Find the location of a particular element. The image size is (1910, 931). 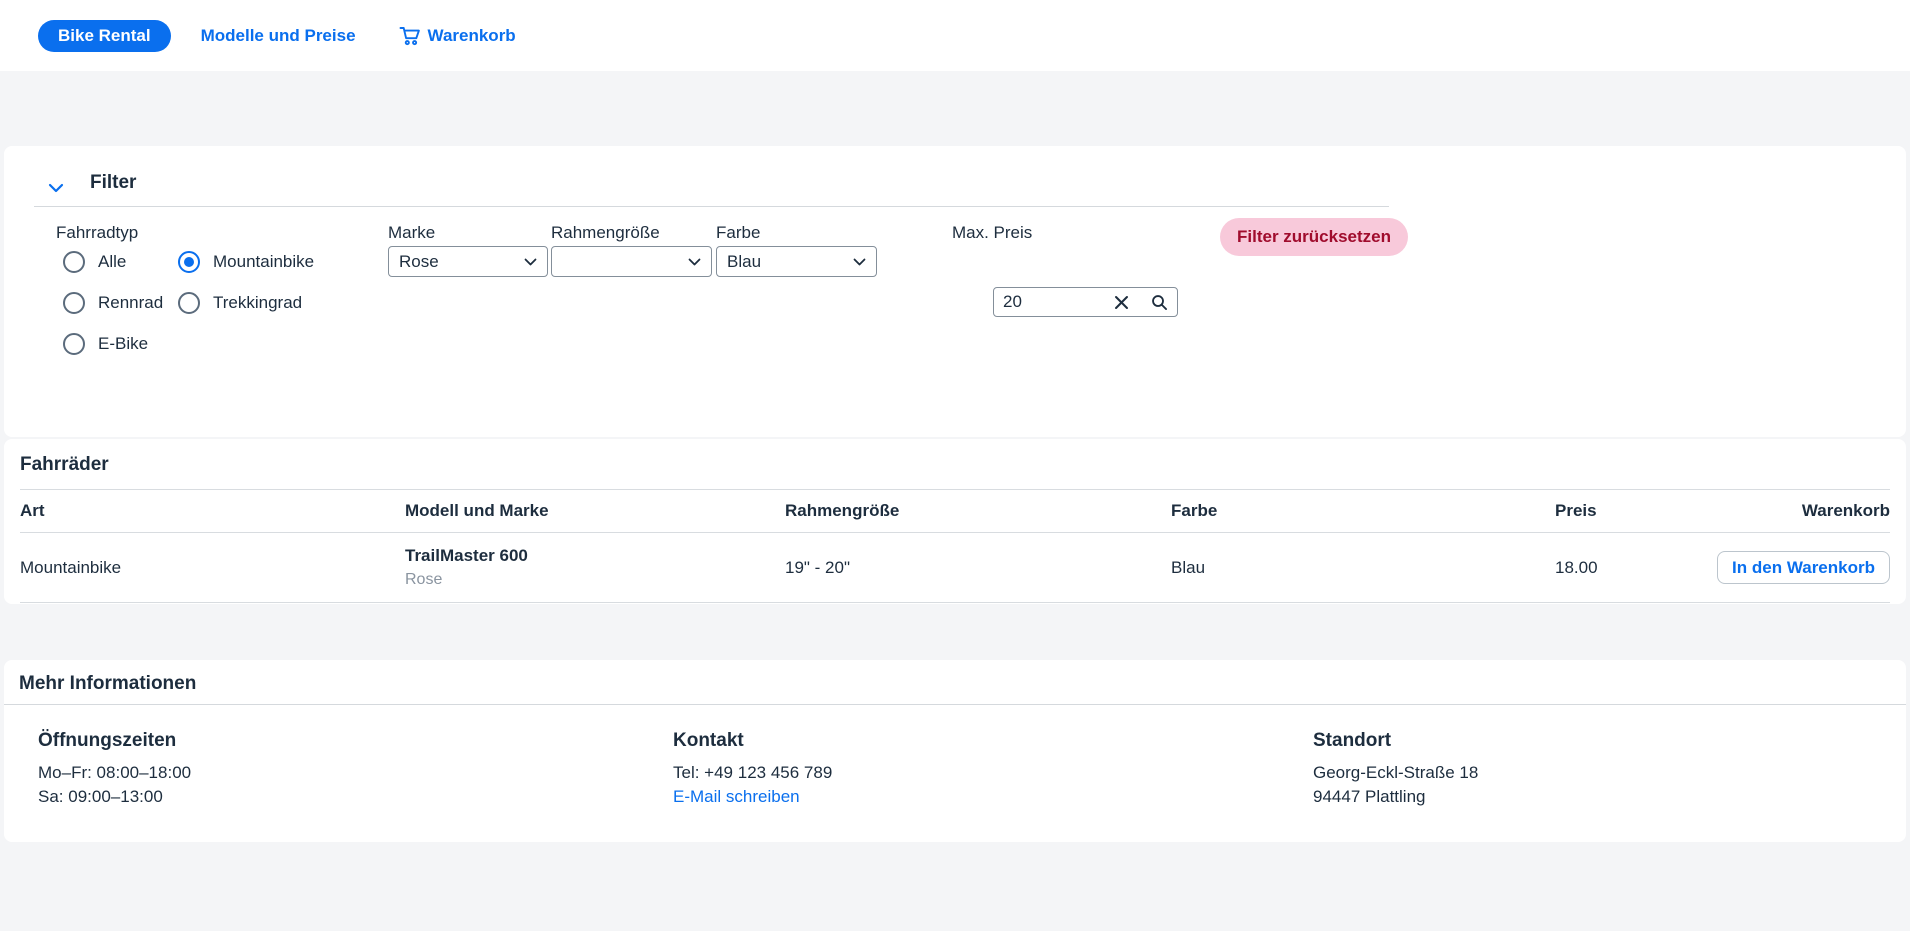

brand-select-value: Rose is located at coordinates (419, 261).